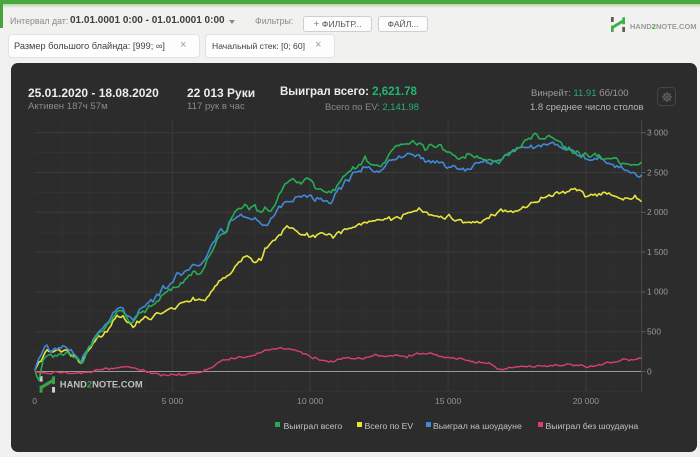  What do you see at coordinates (448, 401) in the screenshot?
I see `svg-text: 15 000` at bounding box center [448, 401].